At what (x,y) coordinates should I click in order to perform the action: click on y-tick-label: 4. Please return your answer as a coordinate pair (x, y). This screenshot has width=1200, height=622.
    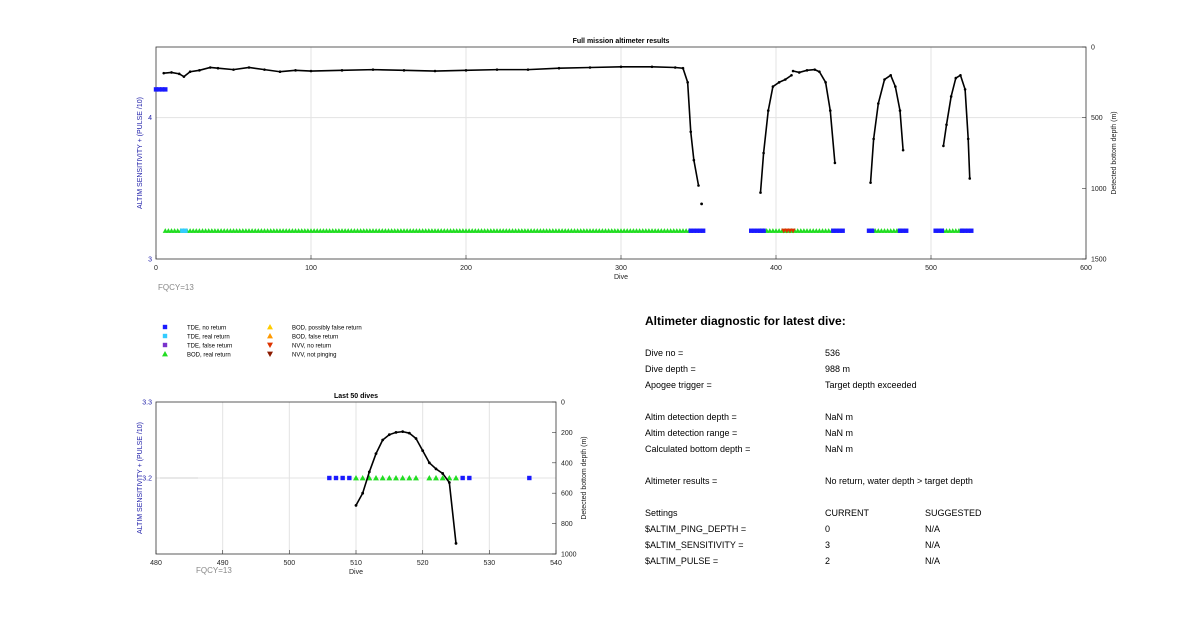
    Looking at the image, I should click on (150, 118).